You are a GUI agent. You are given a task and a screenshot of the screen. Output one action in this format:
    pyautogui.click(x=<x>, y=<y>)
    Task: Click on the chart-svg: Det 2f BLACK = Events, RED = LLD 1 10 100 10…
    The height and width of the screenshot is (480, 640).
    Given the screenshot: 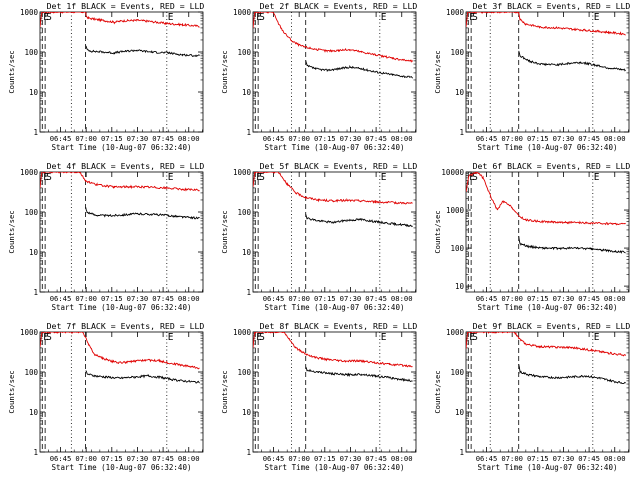 What is the action you would take?
    pyautogui.click(x=318, y=76)
    